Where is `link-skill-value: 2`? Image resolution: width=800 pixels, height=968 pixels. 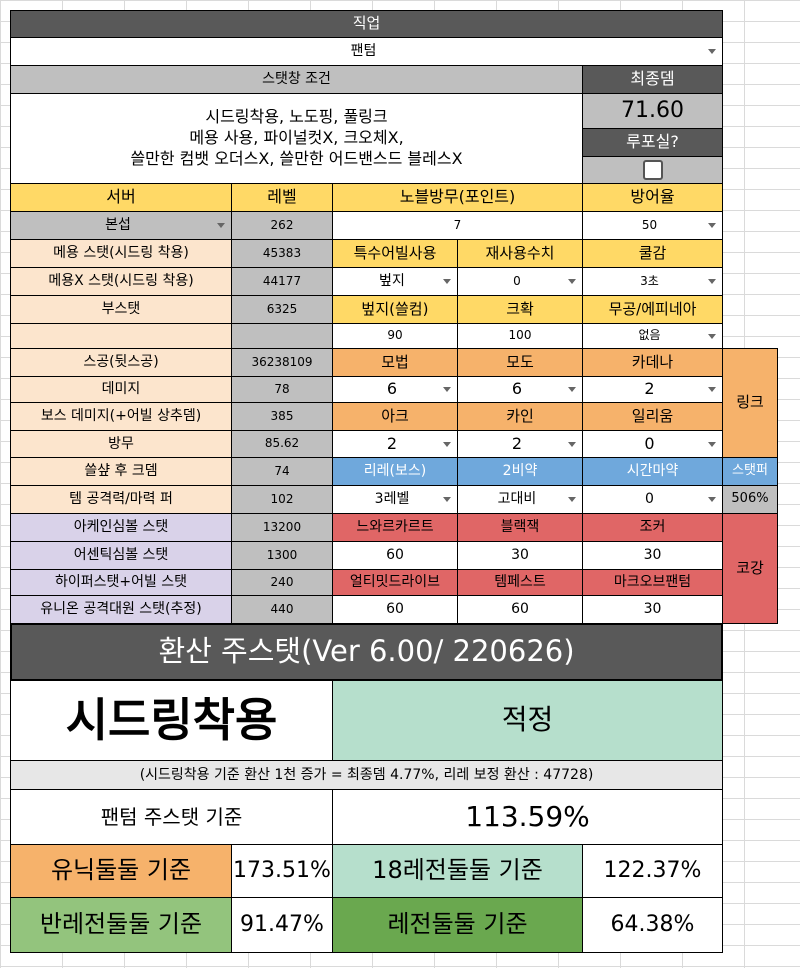
link-skill-value: 2 is located at coordinates (517, 443).